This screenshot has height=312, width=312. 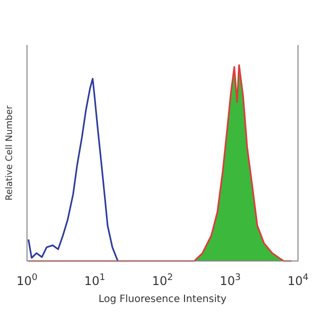 I want to click on x-tick-label: 10$^{0}$, so click(x=27, y=280).